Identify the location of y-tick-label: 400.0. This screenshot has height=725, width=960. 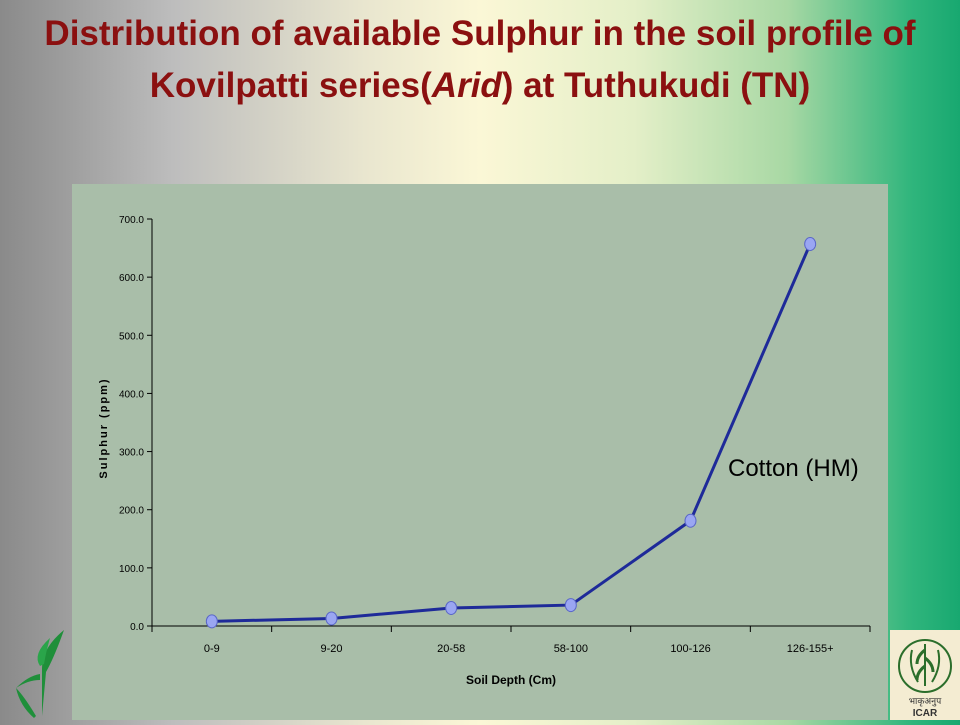
(131, 394).